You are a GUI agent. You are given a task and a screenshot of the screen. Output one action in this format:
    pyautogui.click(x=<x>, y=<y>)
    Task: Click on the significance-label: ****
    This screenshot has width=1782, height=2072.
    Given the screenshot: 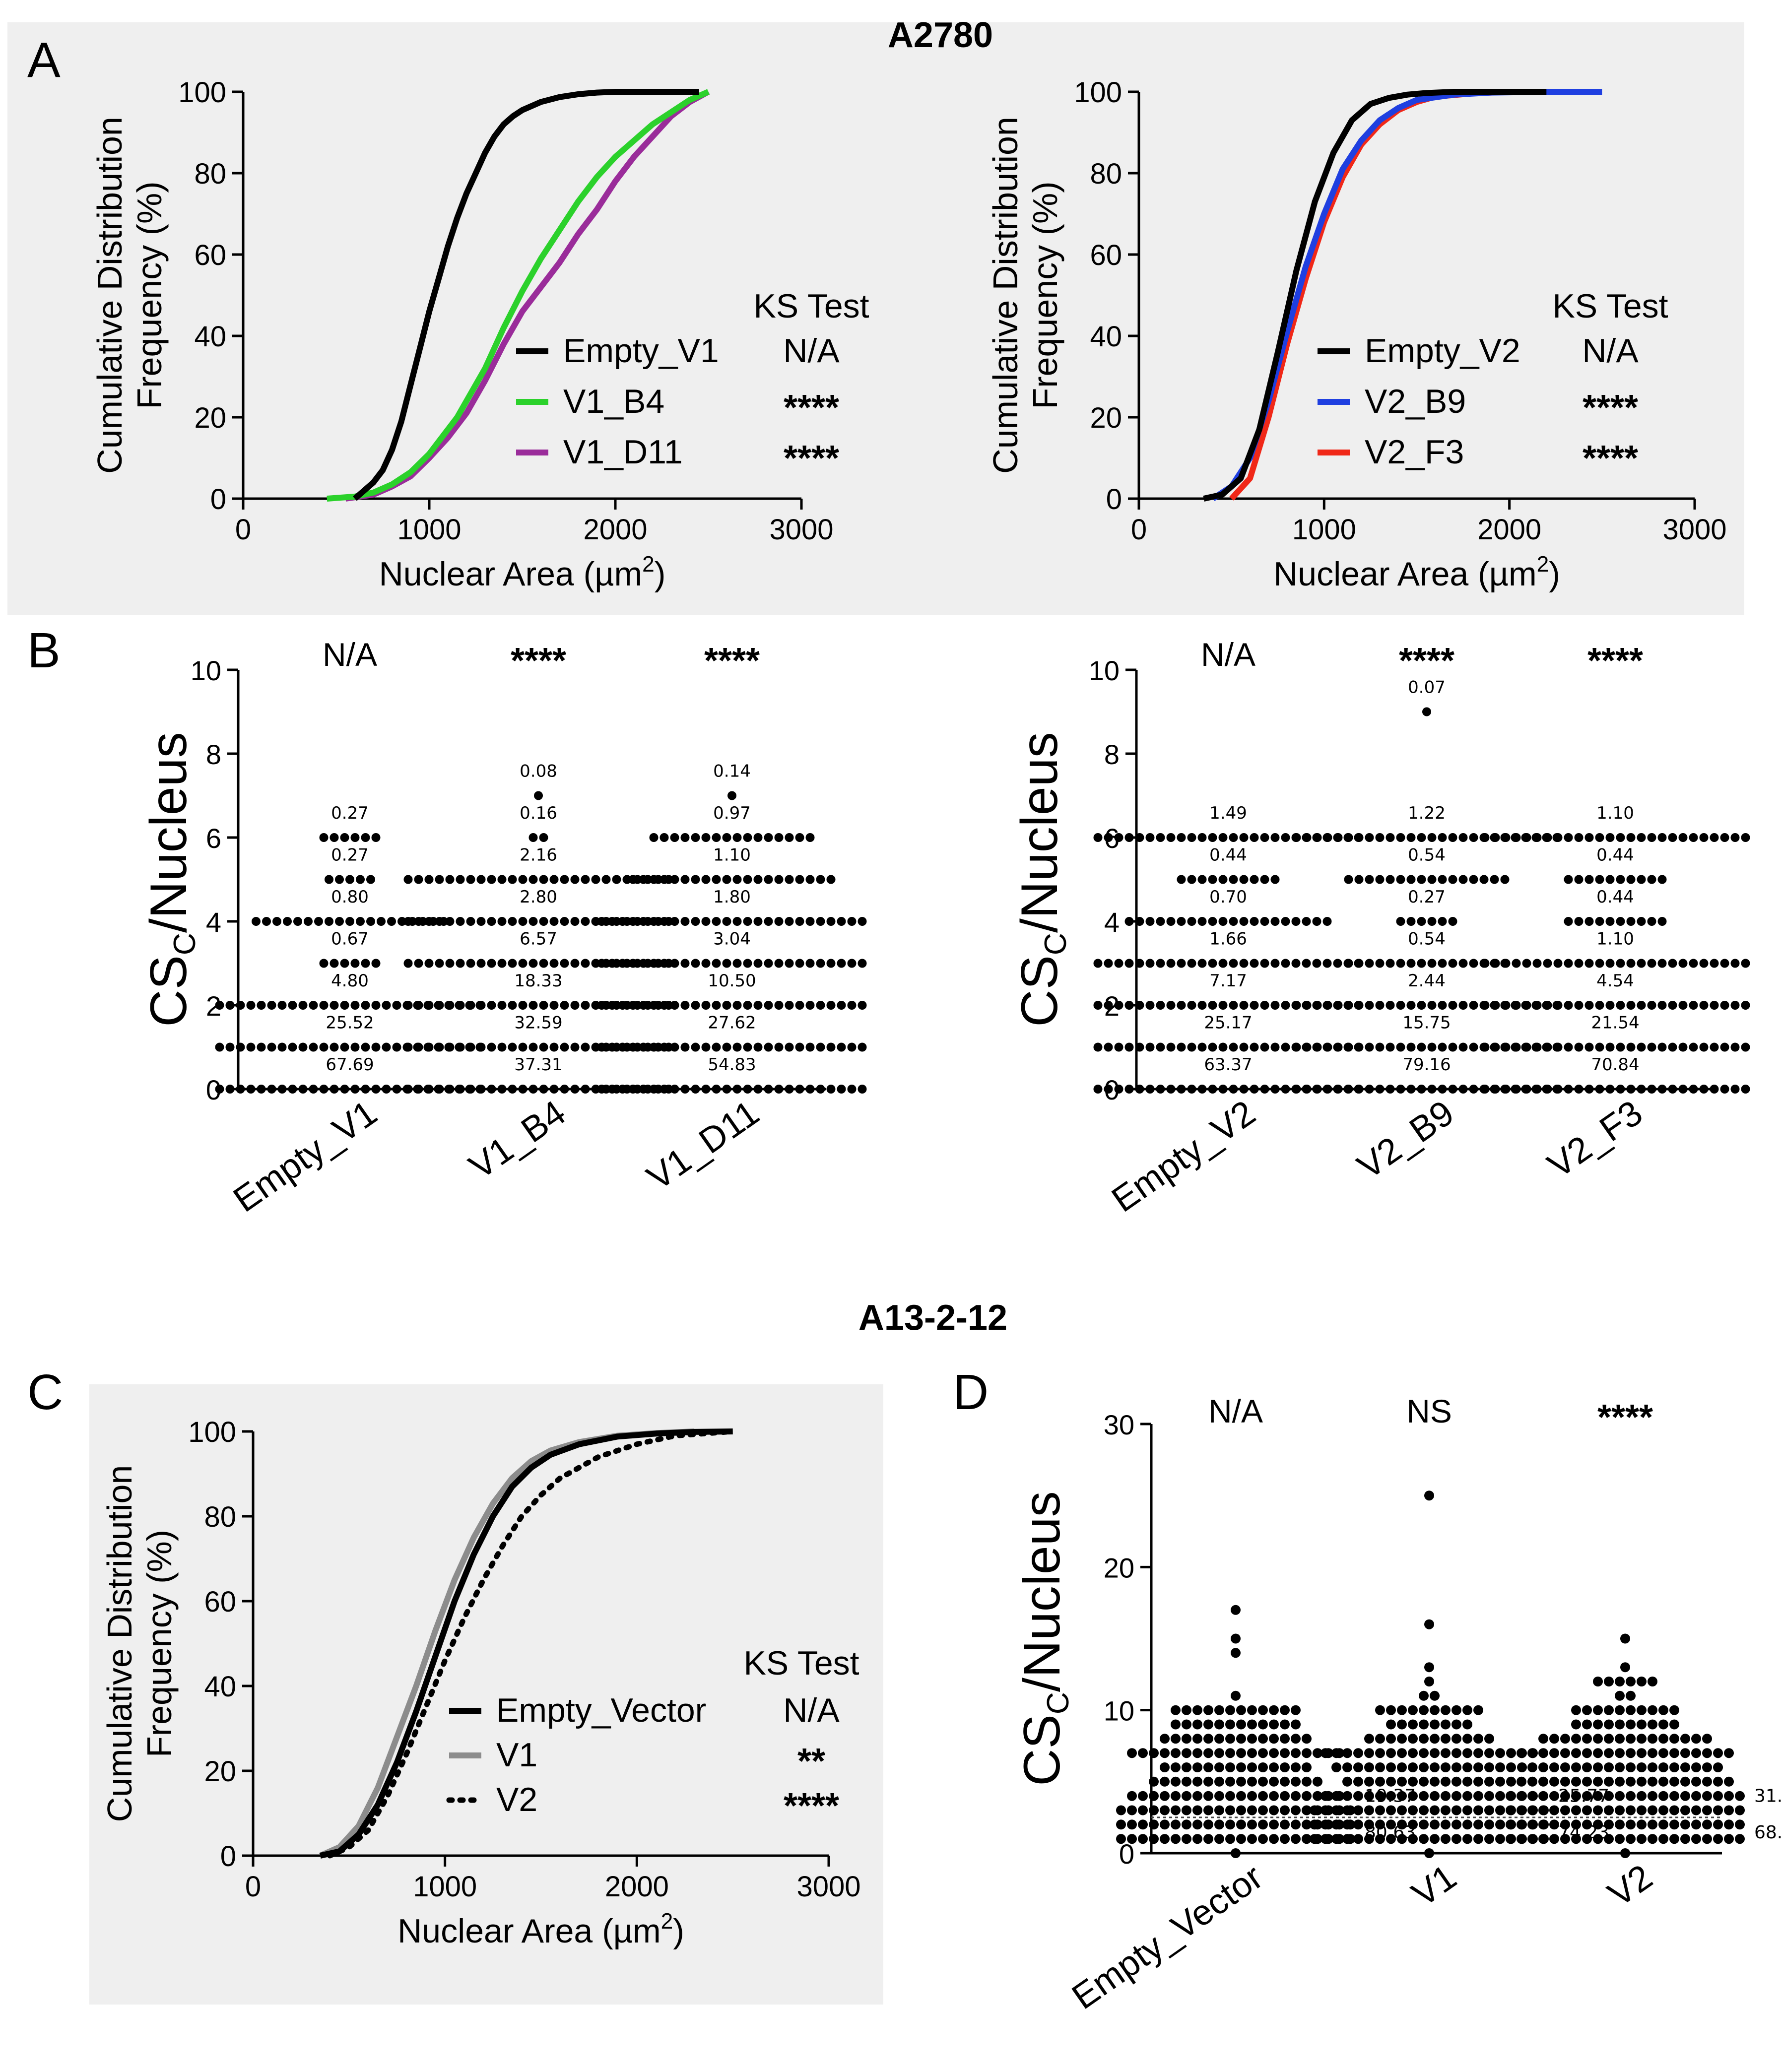 What is the action you would take?
    pyautogui.click(x=1625, y=1417)
    